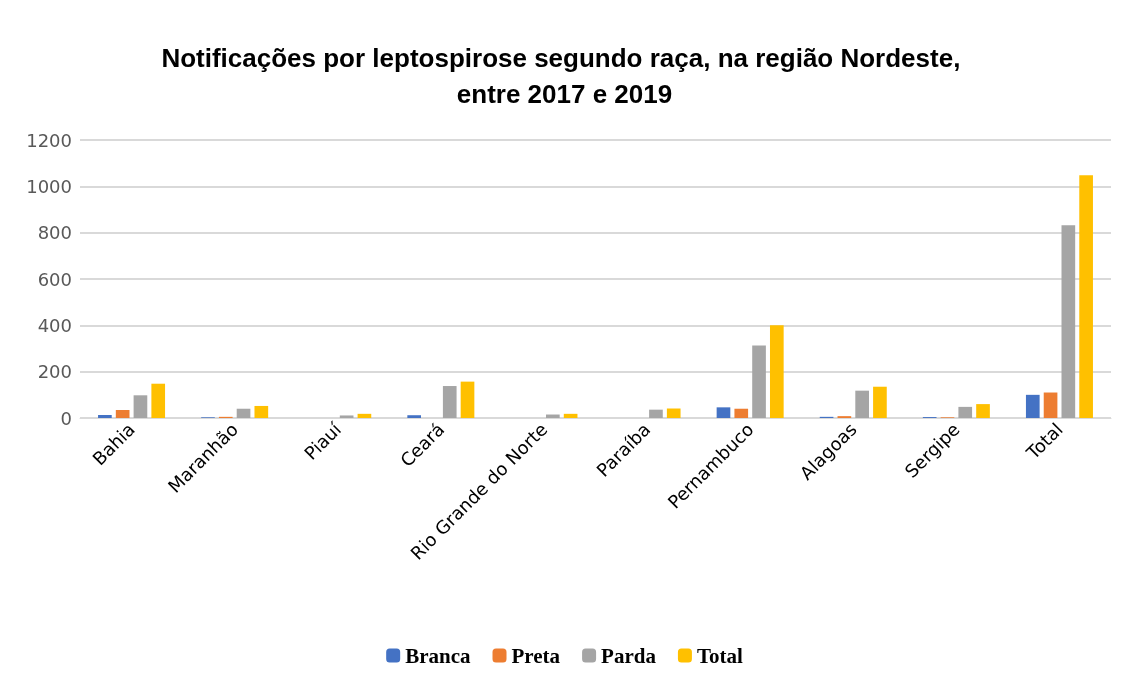  What do you see at coordinates (54, 233) in the screenshot?
I see `y-tick-label: 800` at bounding box center [54, 233].